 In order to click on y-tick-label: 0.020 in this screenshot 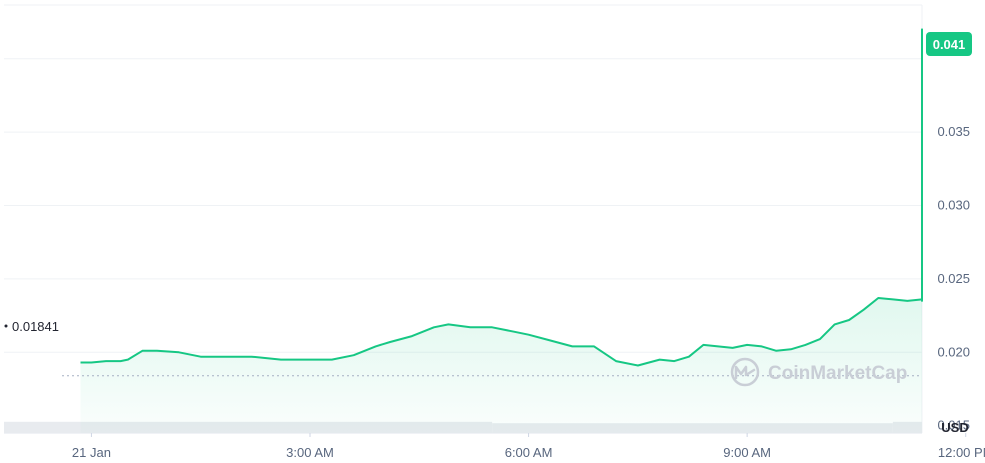, I will do `click(953, 351)`.